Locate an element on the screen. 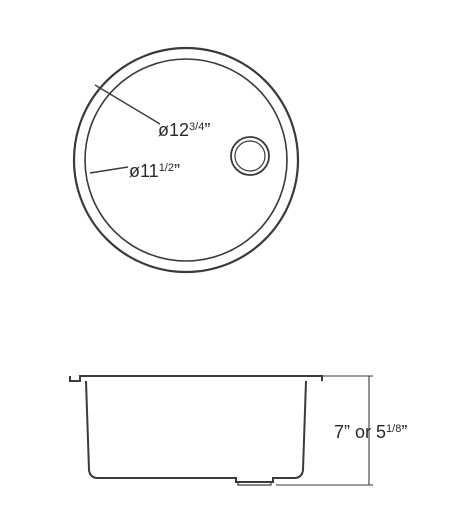 This screenshot has width=450, height=507. drain-stub is located at coordinates (254, 484).